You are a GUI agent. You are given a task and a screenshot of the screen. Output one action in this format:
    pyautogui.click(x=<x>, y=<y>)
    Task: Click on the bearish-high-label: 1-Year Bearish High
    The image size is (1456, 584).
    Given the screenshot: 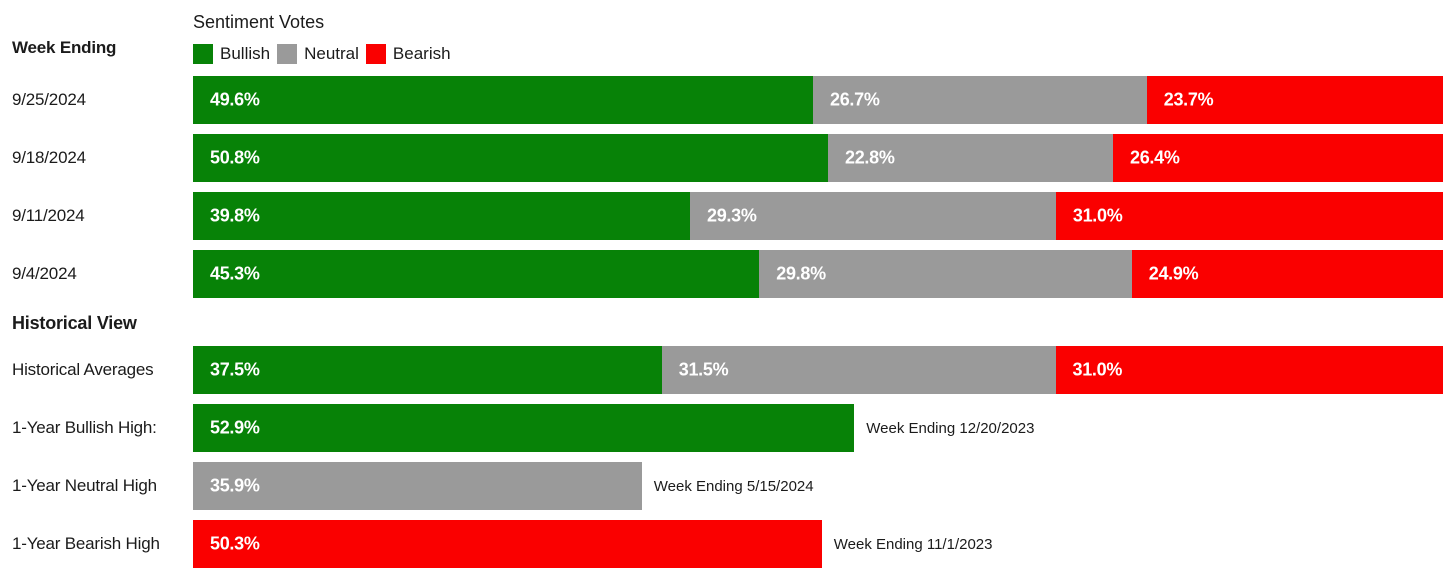 What is the action you would take?
    pyautogui.click(x=86, y=543)
    